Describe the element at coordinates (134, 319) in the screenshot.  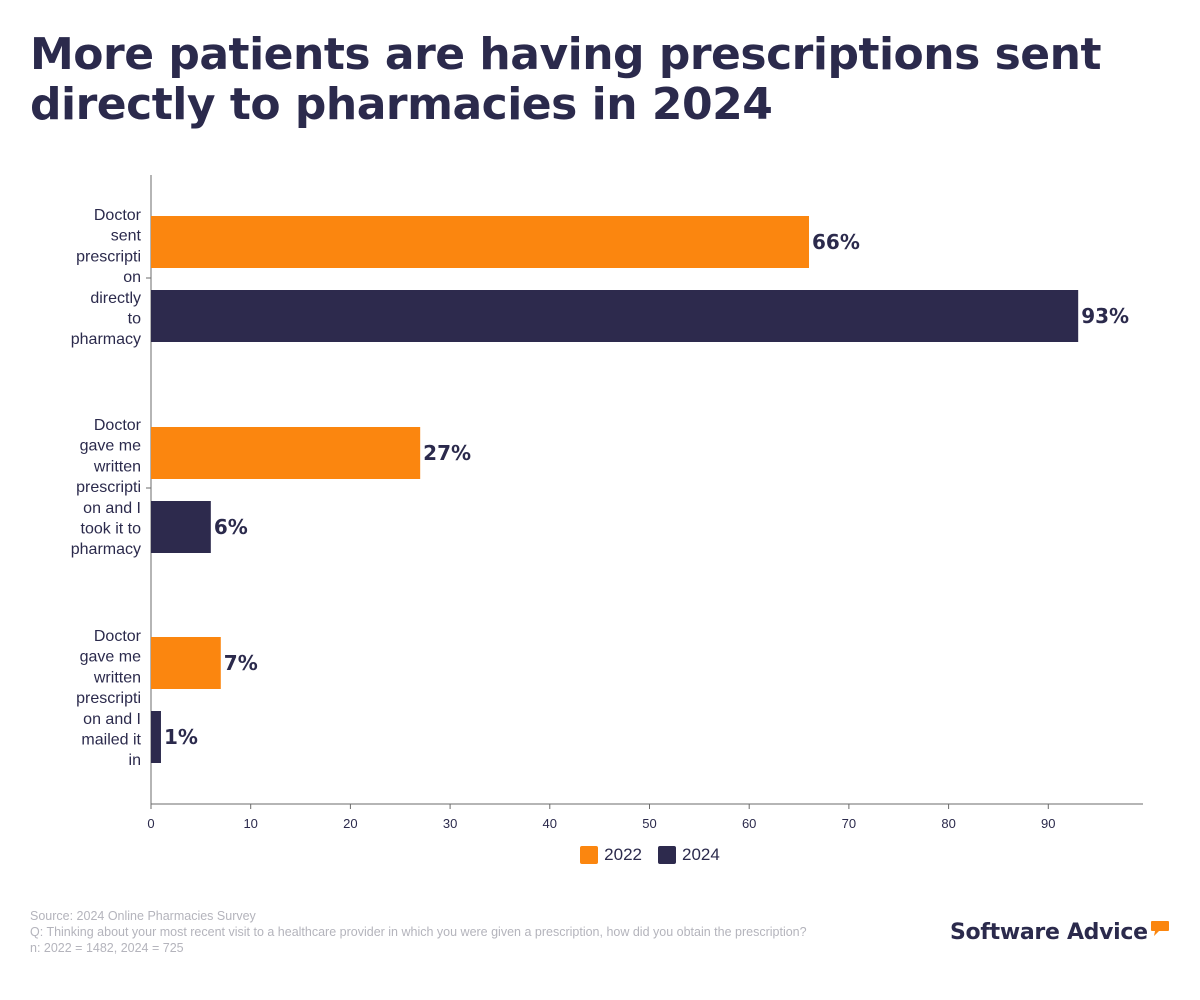
I see `category-label-line: to` at that location.